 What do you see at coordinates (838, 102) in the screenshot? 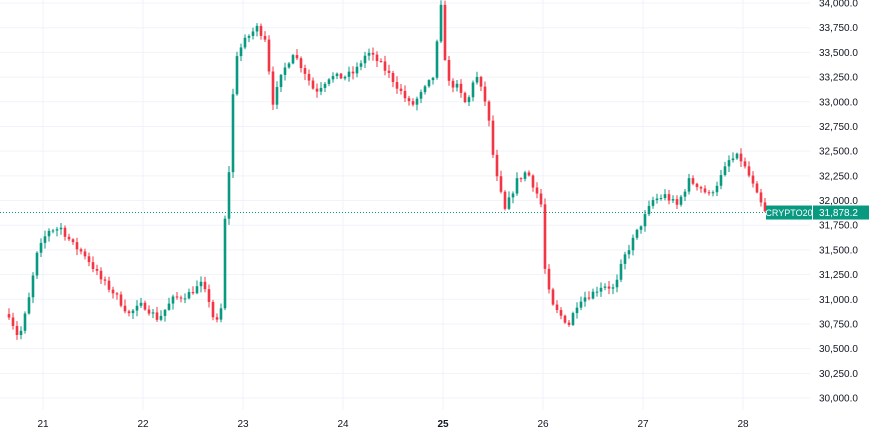
I see `y-tick-label: 33,000.0` at bounding box center [838, 102].